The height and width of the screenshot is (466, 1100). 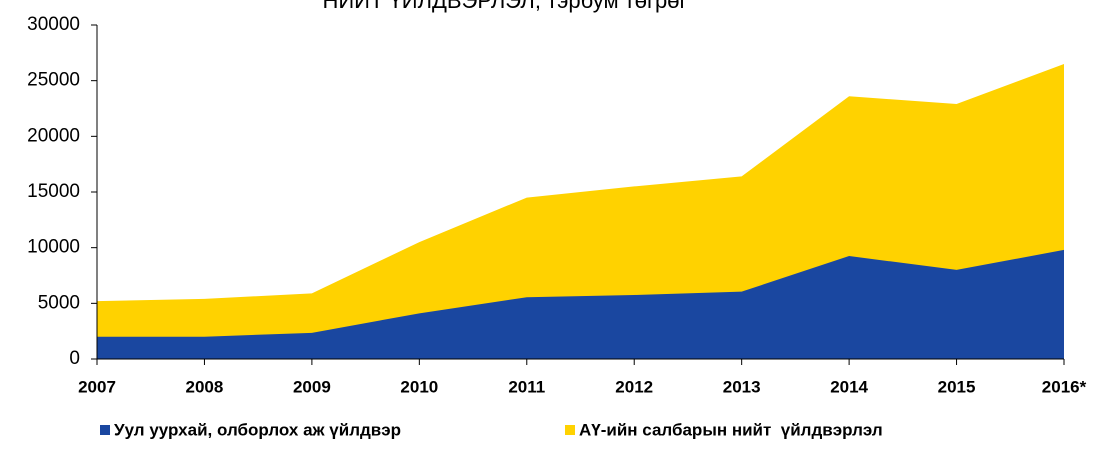 What do you see at coordinates (419, 386) in the screenshot?
I see `x-tick-label: 2010` at bounding box center [419, 386].